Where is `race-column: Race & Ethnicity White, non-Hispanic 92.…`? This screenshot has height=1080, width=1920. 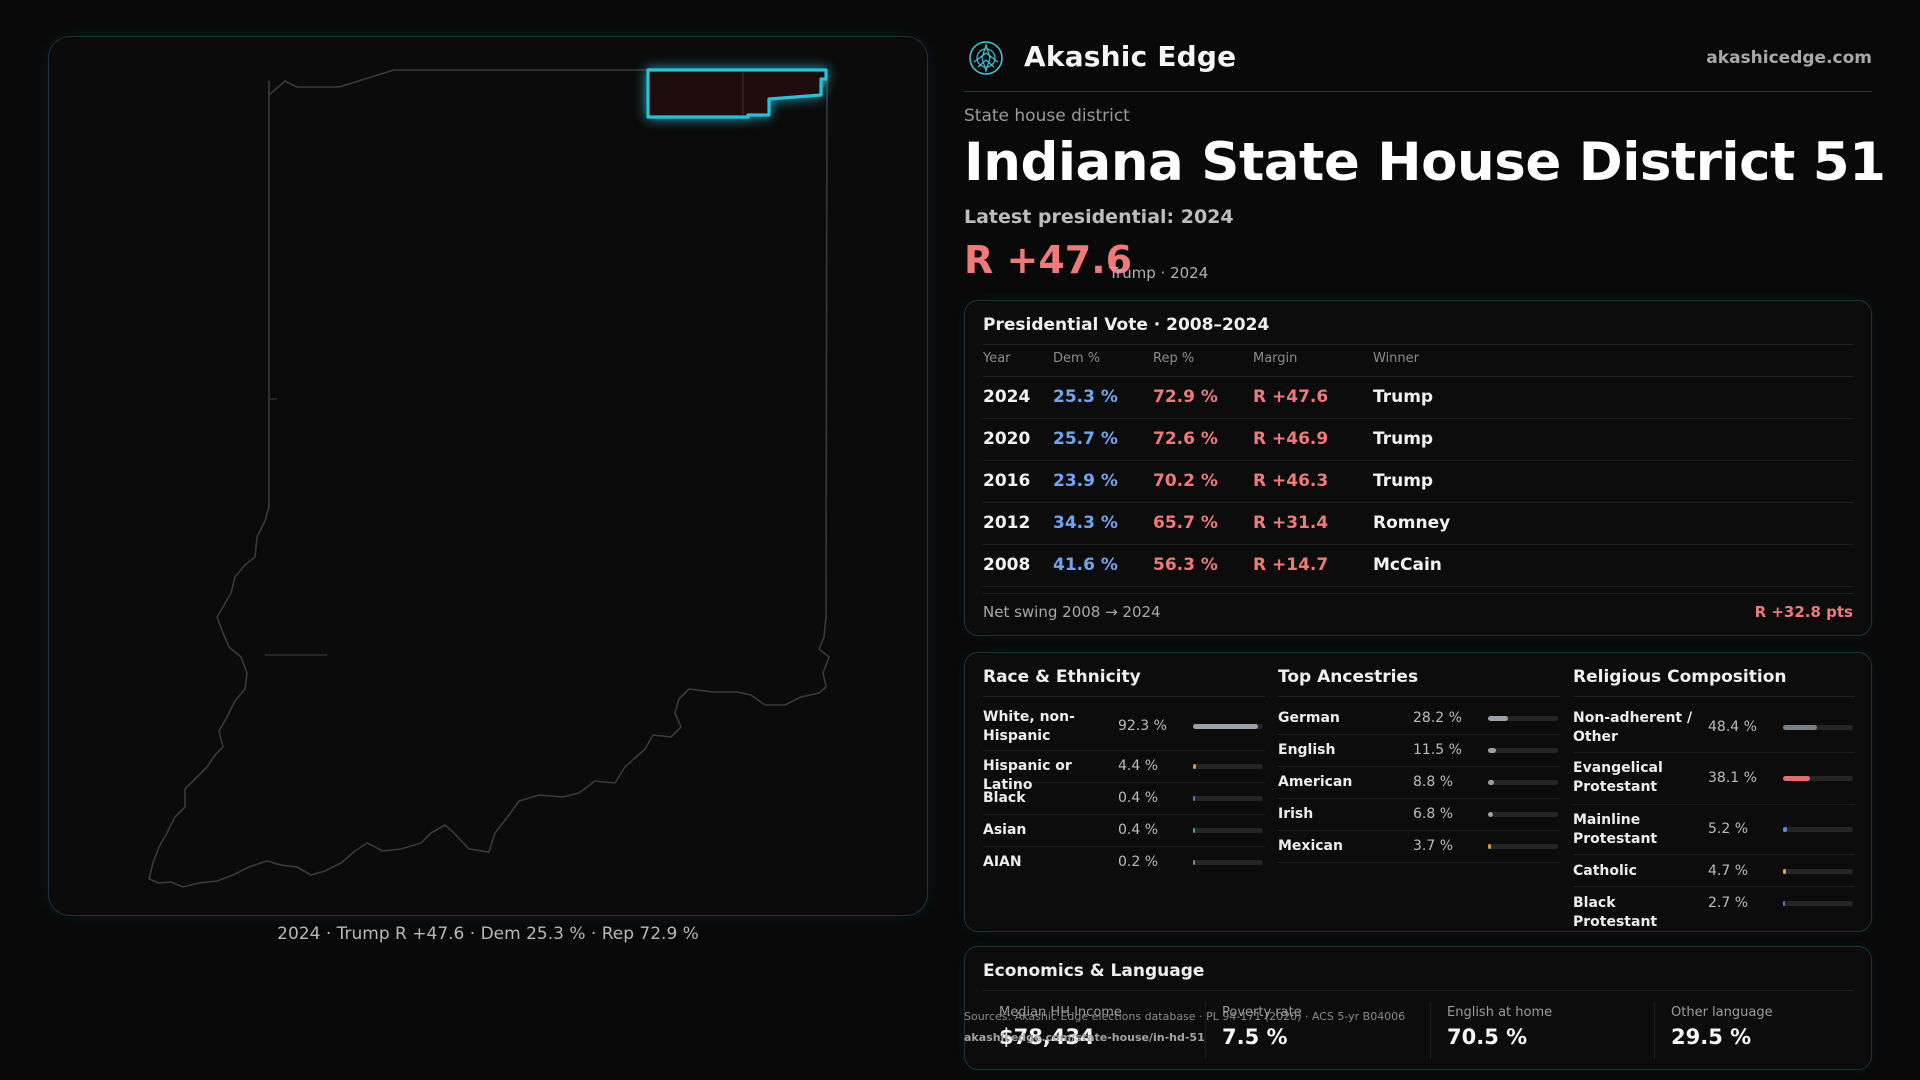
race-column: Race & Ethnicity White, non-Hispanic 92.… is located at coordinates (1124, 793).